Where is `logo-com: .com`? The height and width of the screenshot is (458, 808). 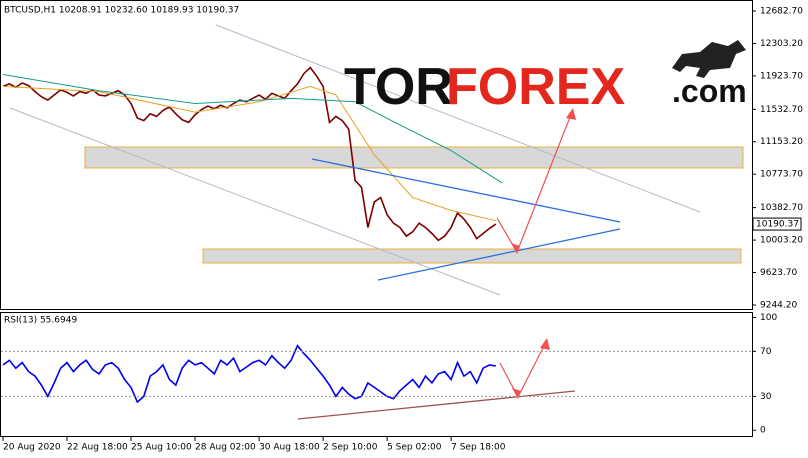 logo-com: .com is located at coordinates (709, 91).